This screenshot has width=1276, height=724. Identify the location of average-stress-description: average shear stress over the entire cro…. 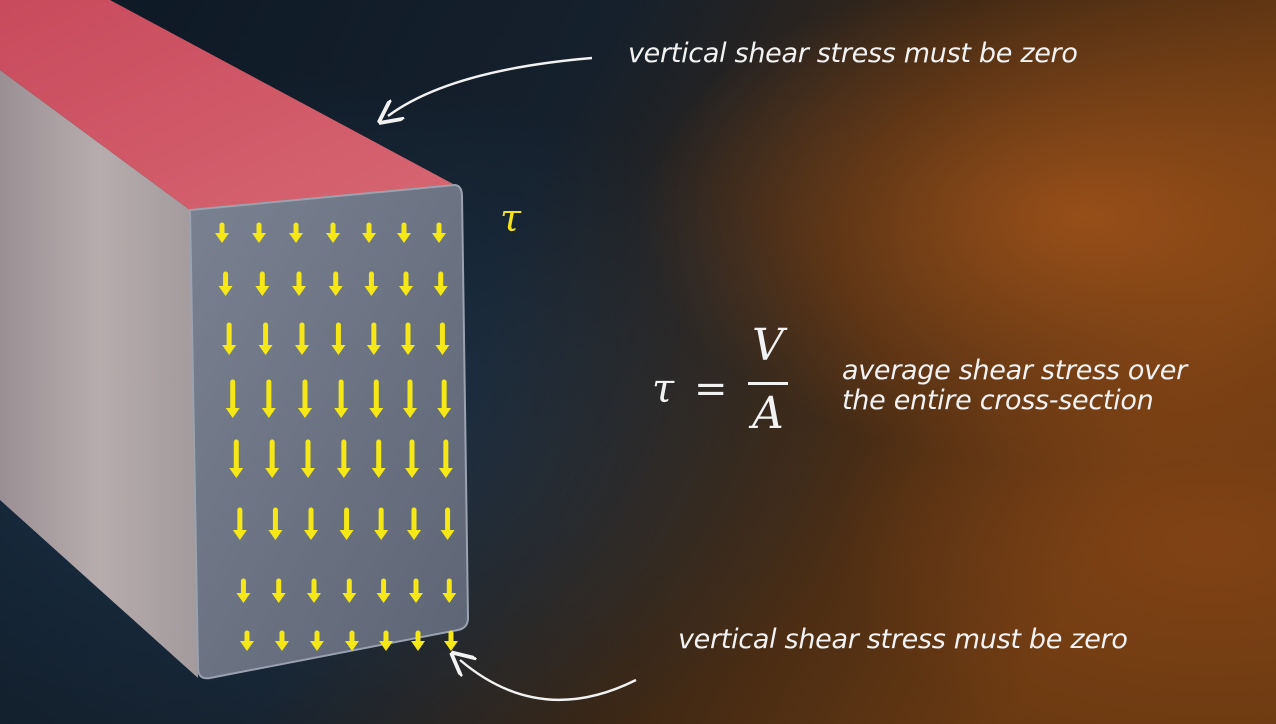
(1014, 386).